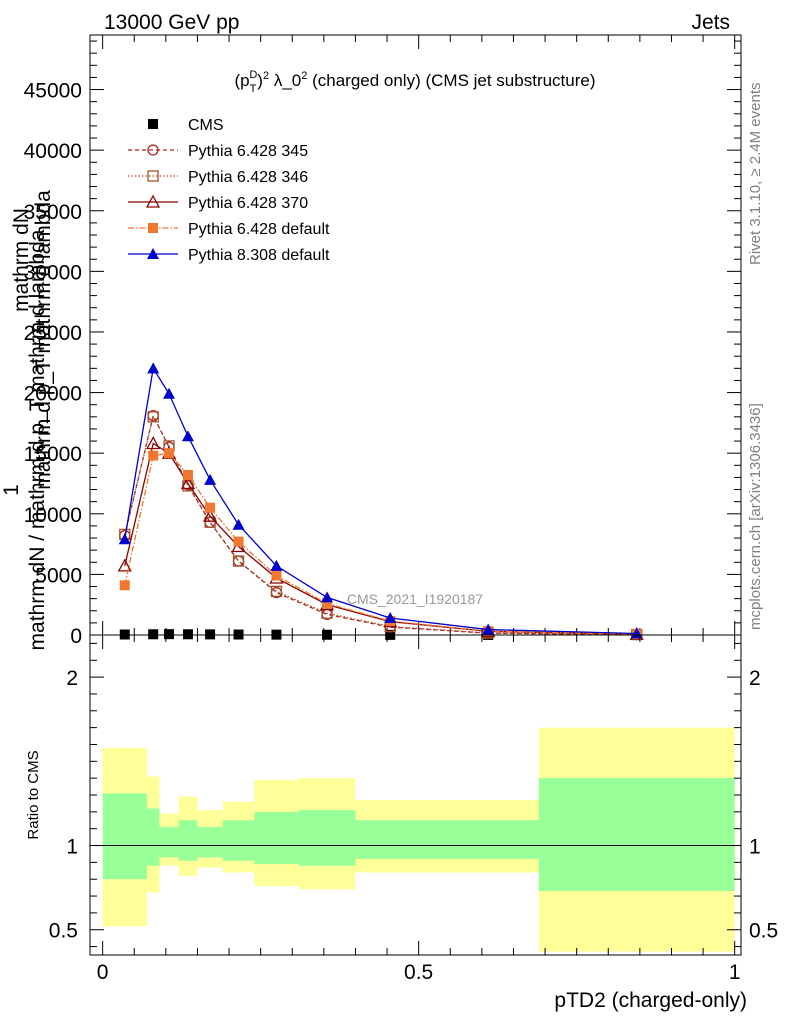 This screenshot has height=1024, width=786. I want to click on ylabel-line4: mathrm dN / mathrm d p_T mathrm d lambda, so click(37, 439).